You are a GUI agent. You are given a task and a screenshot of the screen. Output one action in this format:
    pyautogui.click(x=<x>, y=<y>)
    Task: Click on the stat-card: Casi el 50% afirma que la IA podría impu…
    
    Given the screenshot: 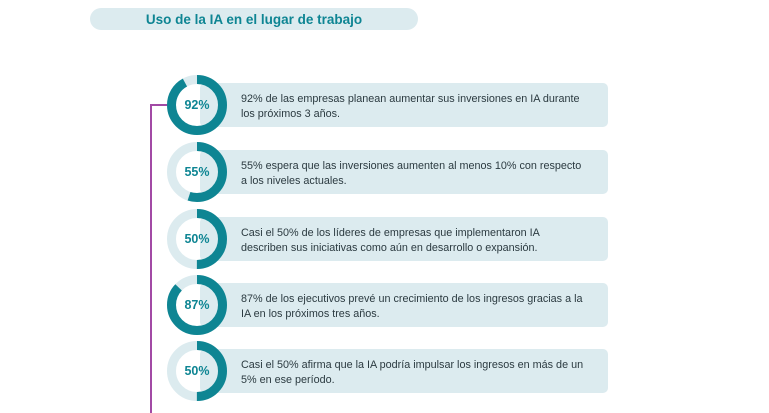 What is the action you would take?
    pyautogui.click(x=404, y=371)
    